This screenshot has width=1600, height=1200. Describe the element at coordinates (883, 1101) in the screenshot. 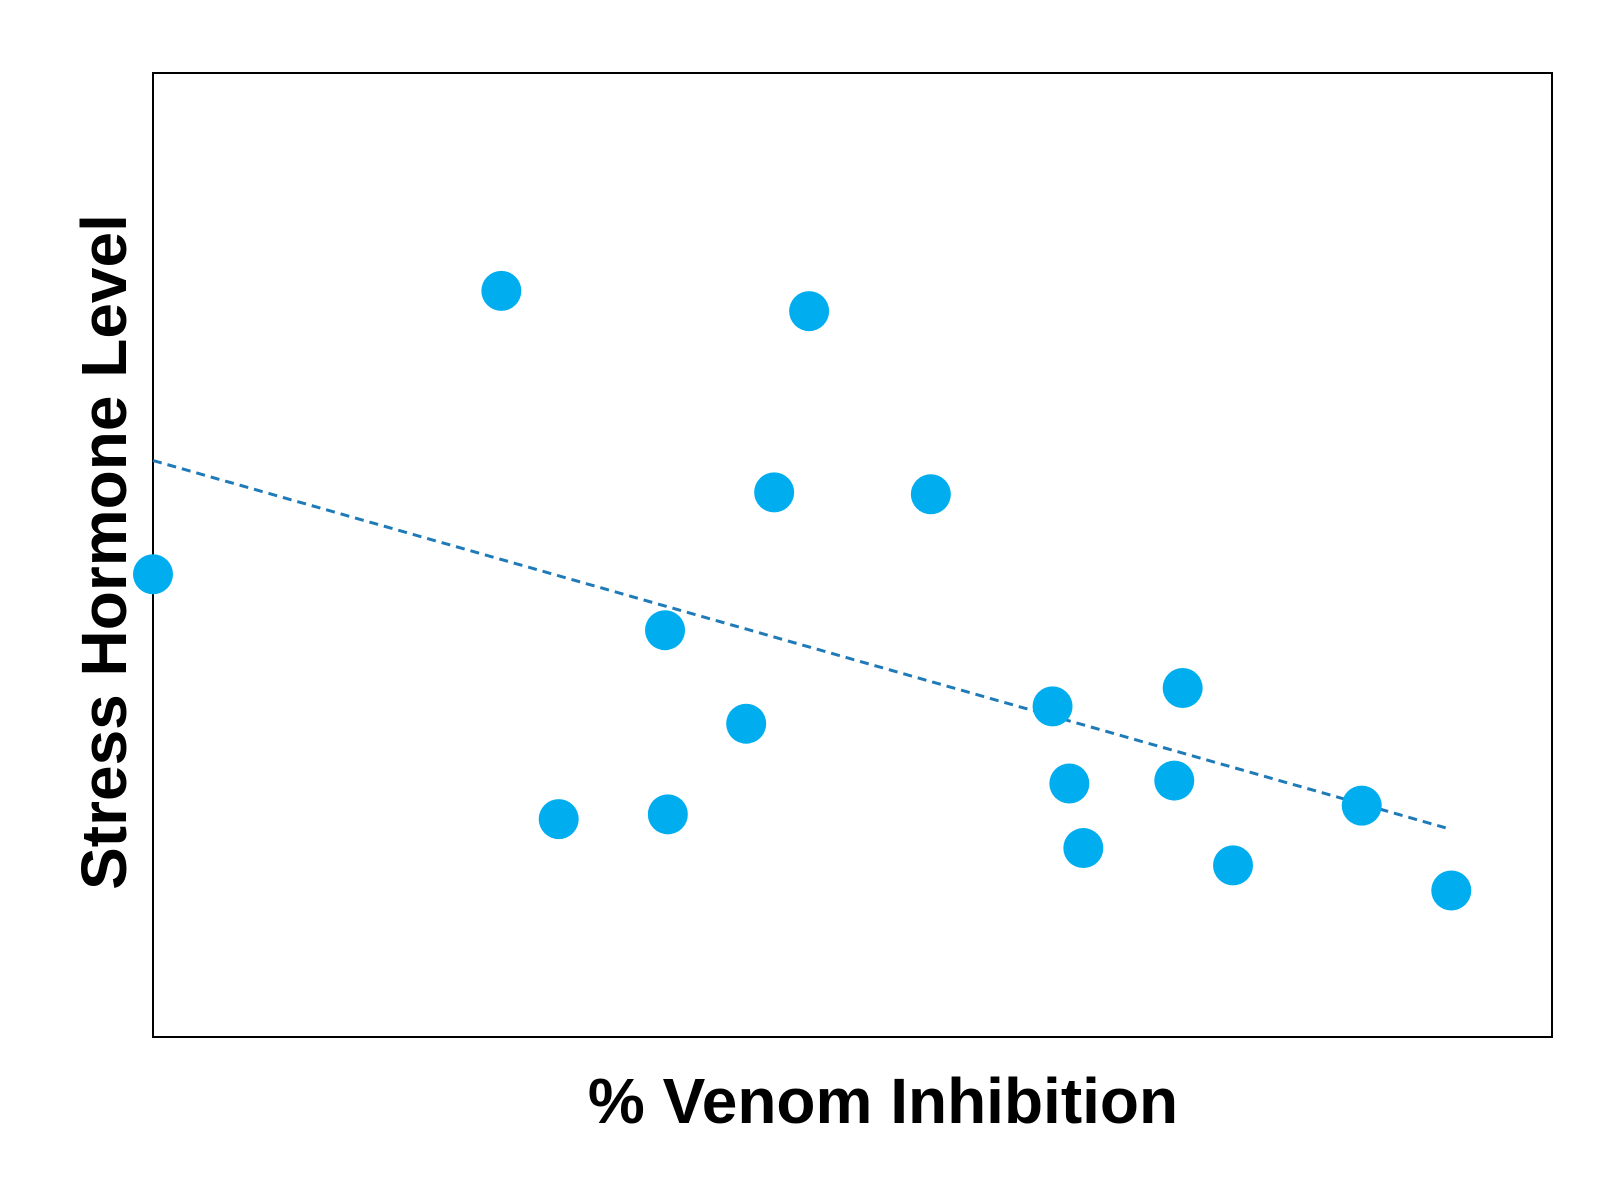

I see `x-axis-label: % Venom Inhibition` at that location.